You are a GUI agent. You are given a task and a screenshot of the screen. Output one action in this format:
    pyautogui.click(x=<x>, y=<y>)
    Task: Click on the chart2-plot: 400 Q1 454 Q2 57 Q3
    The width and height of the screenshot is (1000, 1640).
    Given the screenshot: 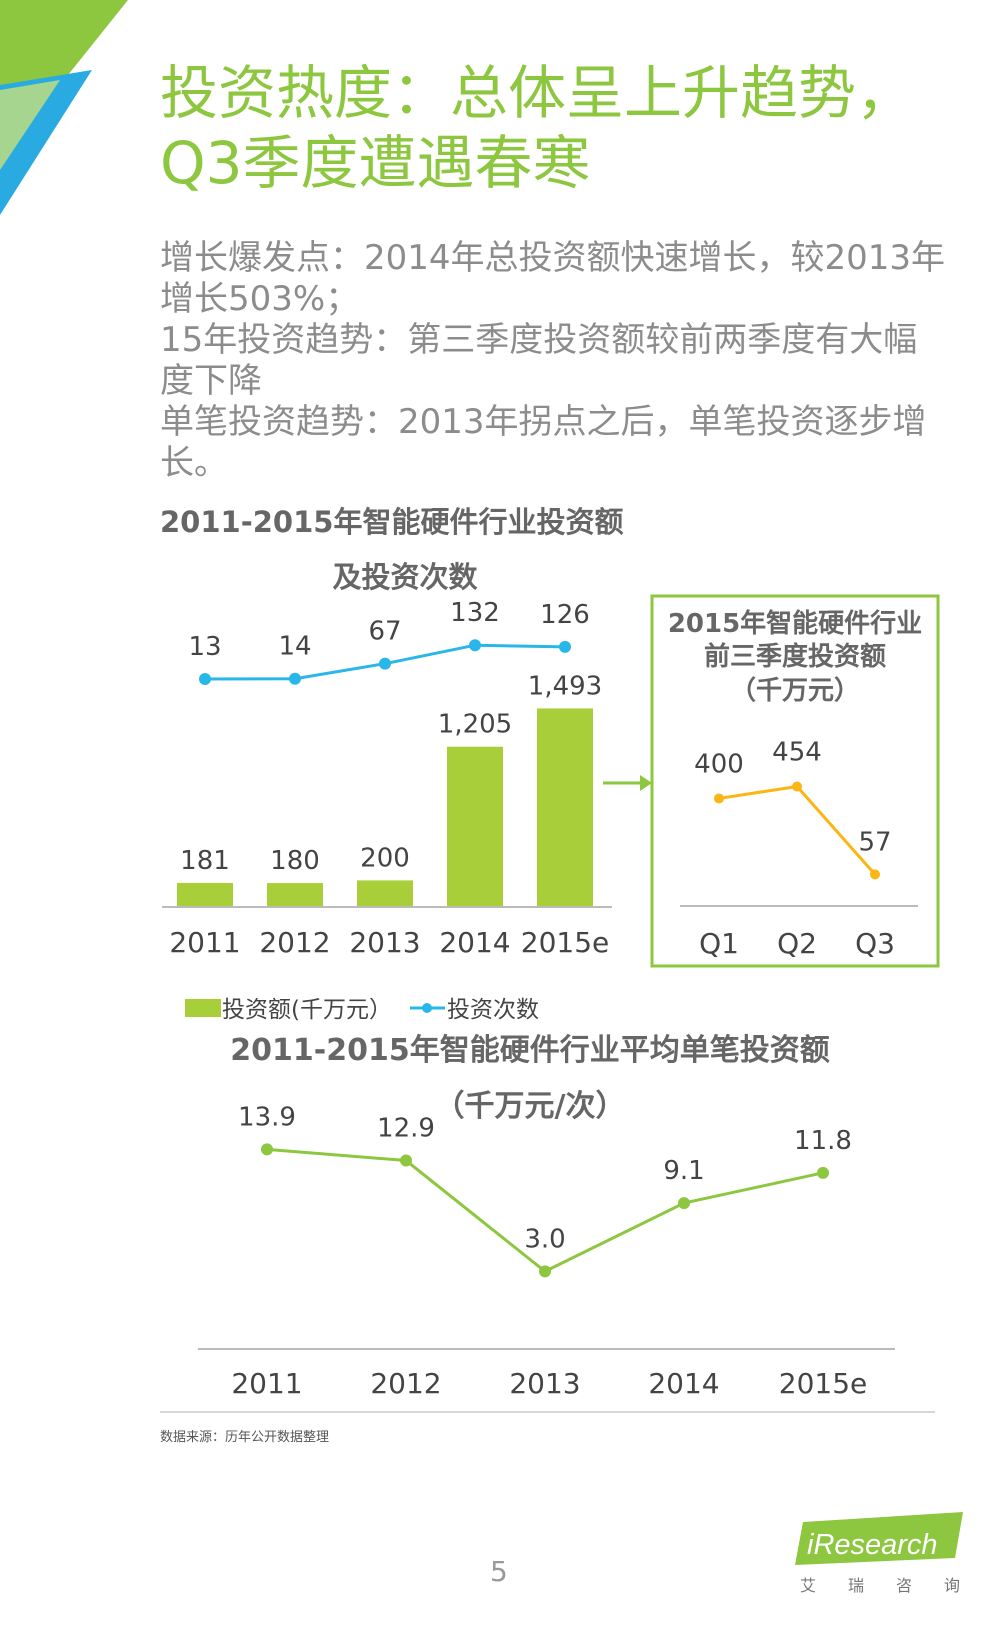 What is the action you would take?
    pyautogui.click(x=794, y=848)
    